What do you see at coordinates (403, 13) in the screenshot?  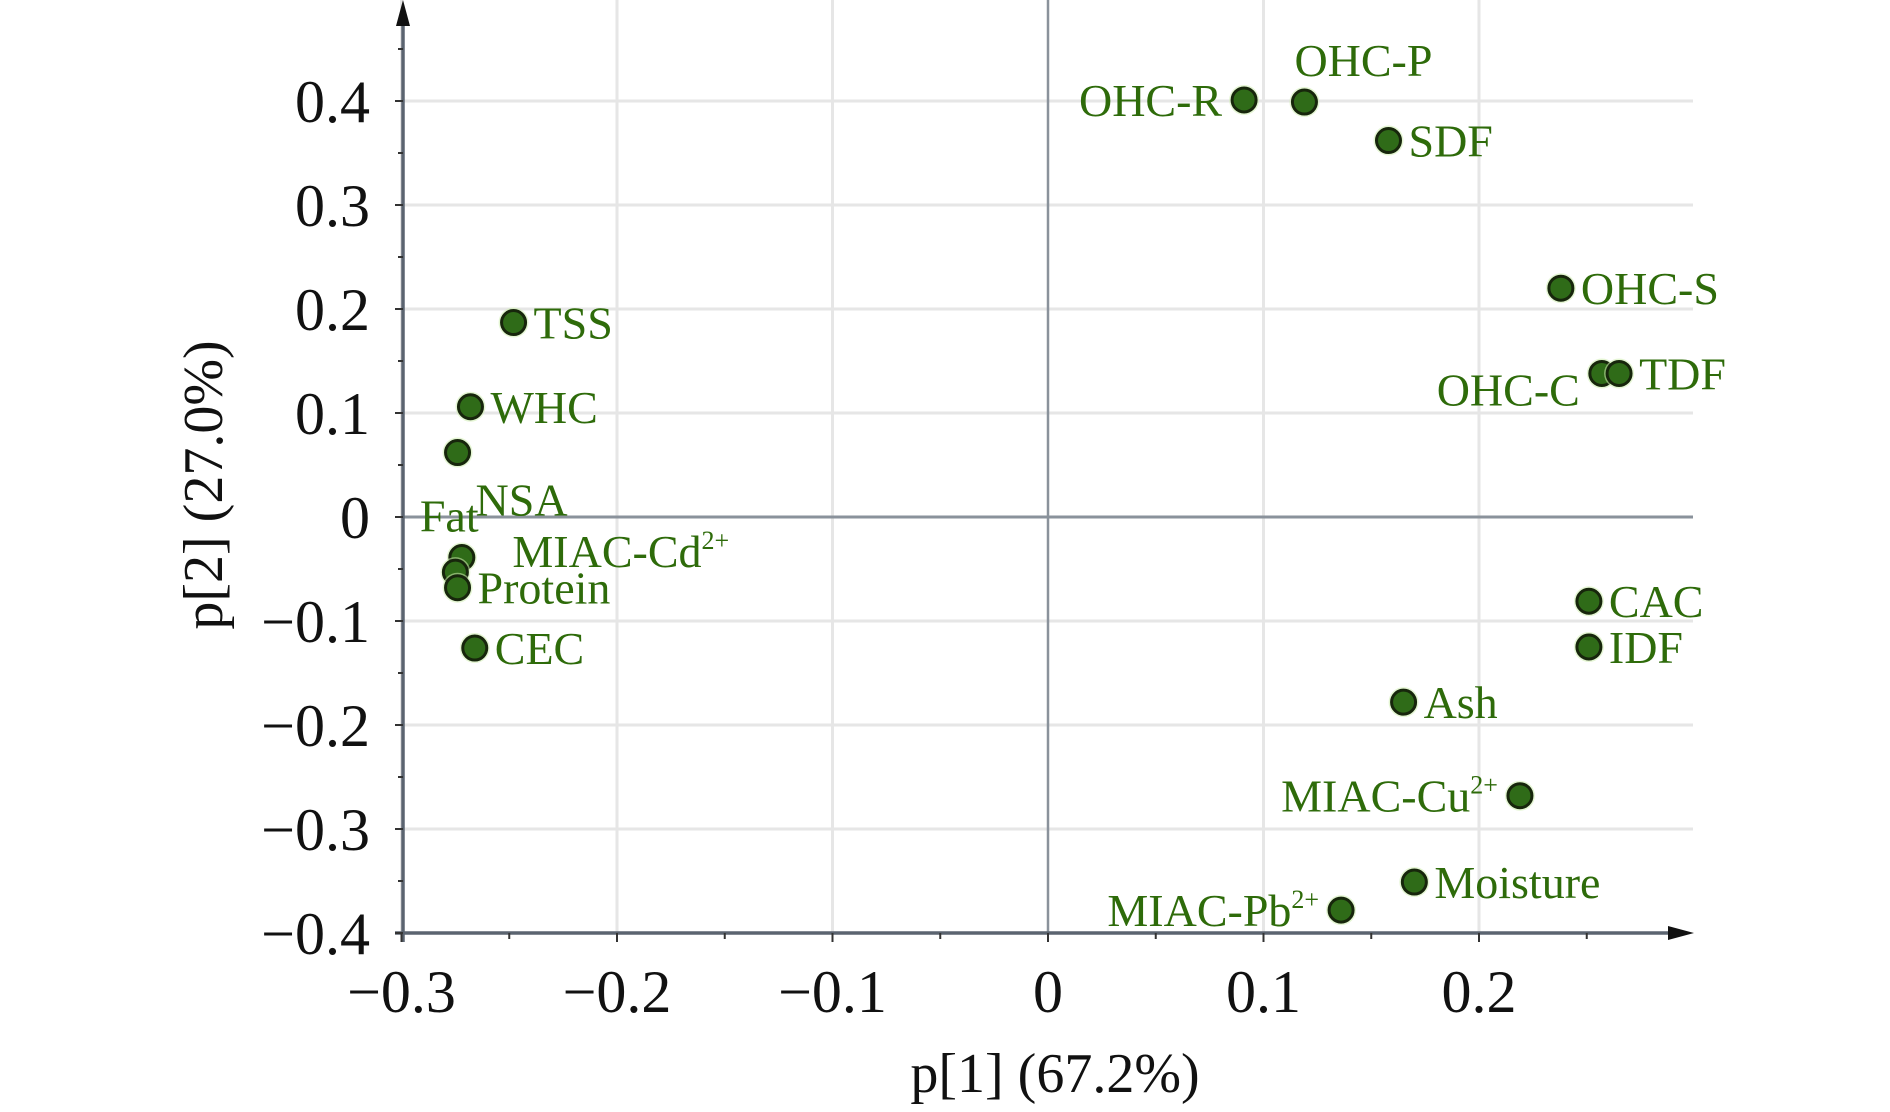 I see `y-axis-arrow-icon` at bounding box center [403, 13].